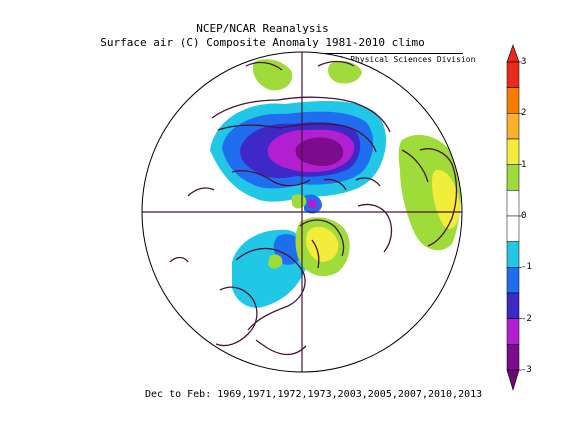 Image resolution: width=565 pixels, height=437 pixels. Describe the element at coordinates (513, 53) in the screenshot. I see `colorbar-top-triangle` at that location.